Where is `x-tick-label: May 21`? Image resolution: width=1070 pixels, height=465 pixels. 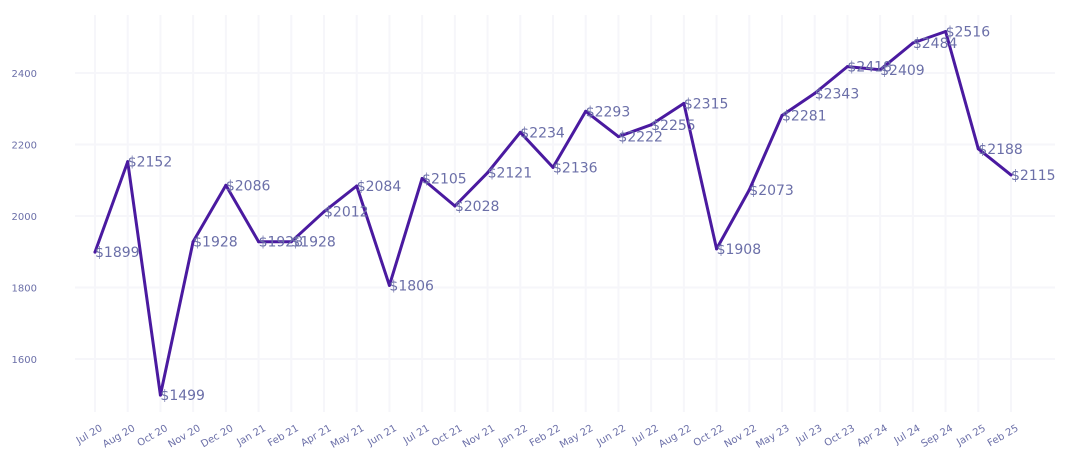
x-tick-label: May 21 is located at coordinates (347, 437).